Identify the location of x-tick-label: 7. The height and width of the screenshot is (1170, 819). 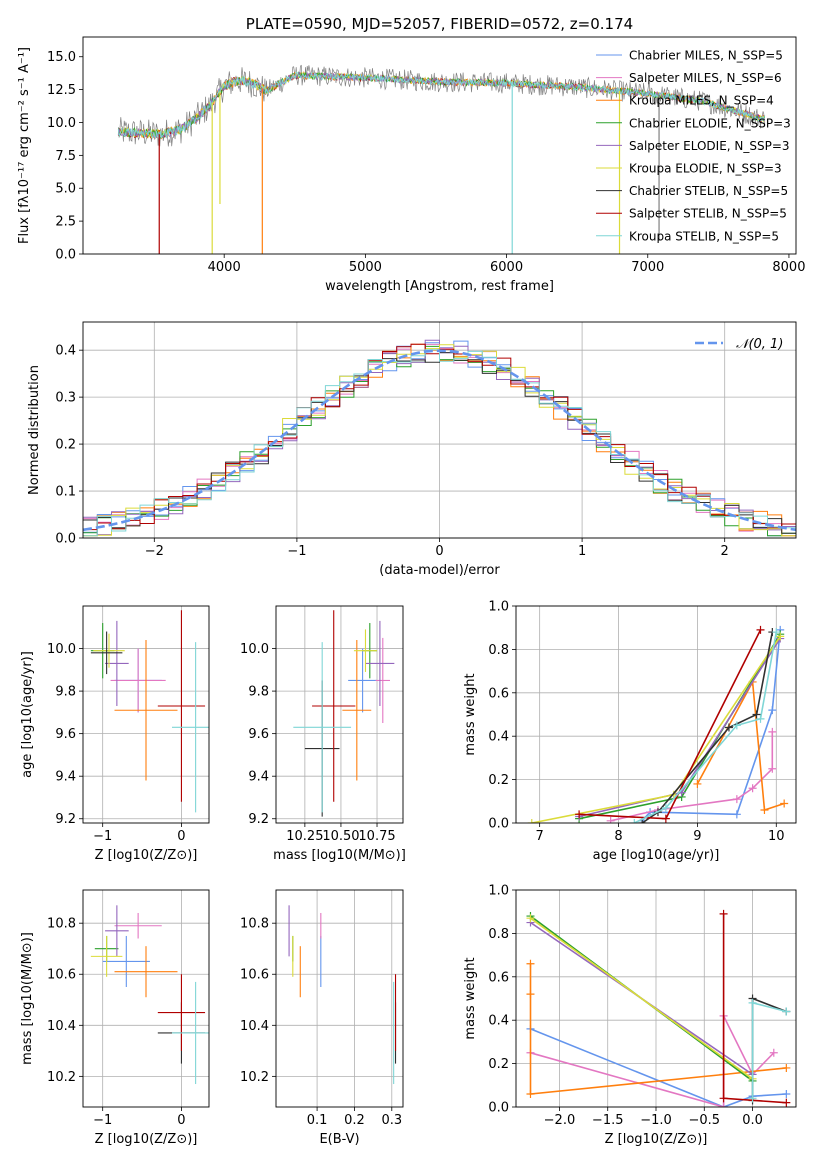
(540, 836).